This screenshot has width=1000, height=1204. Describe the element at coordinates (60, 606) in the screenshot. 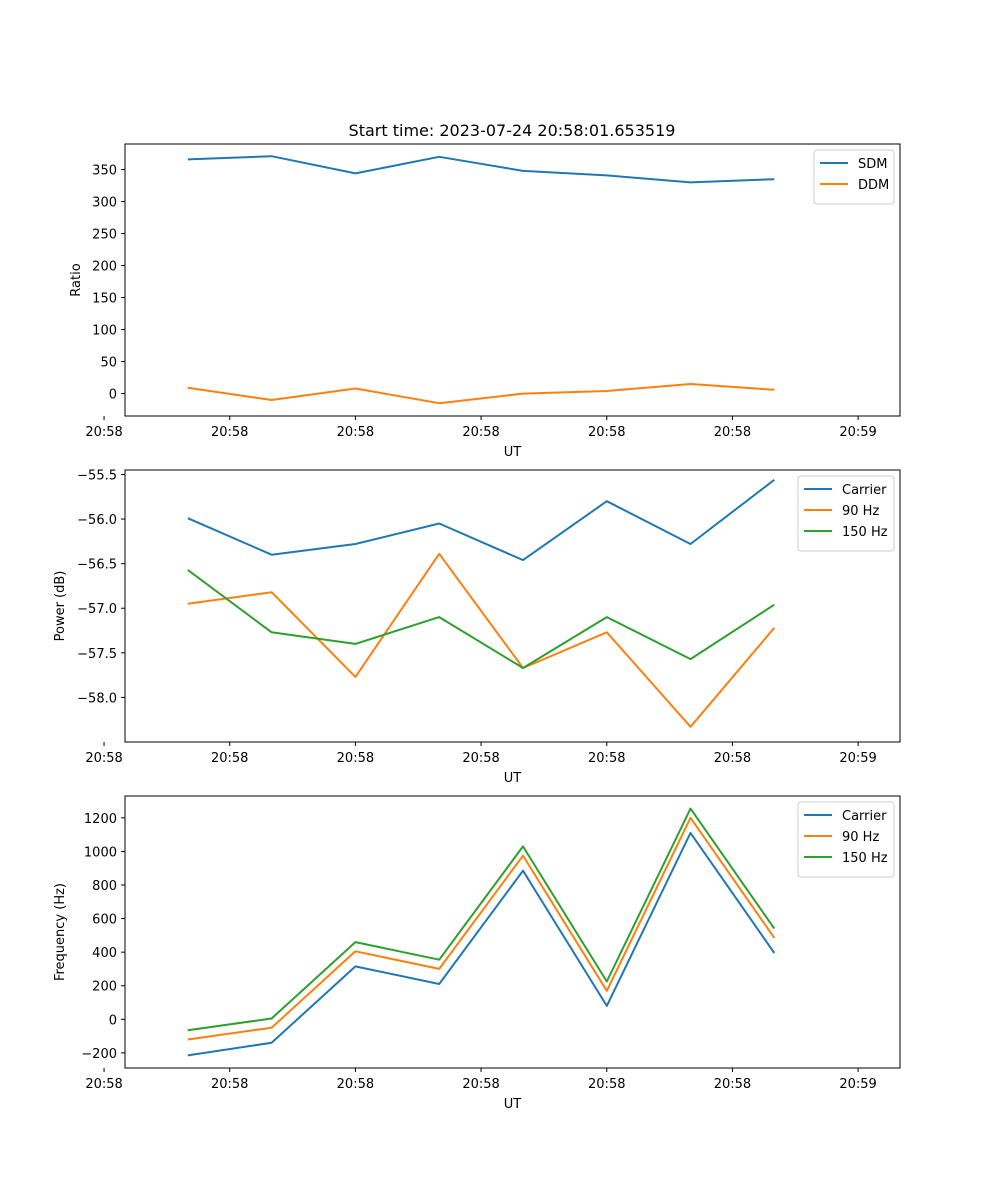

I see `y-axis-label: Power (dB)` at that location.